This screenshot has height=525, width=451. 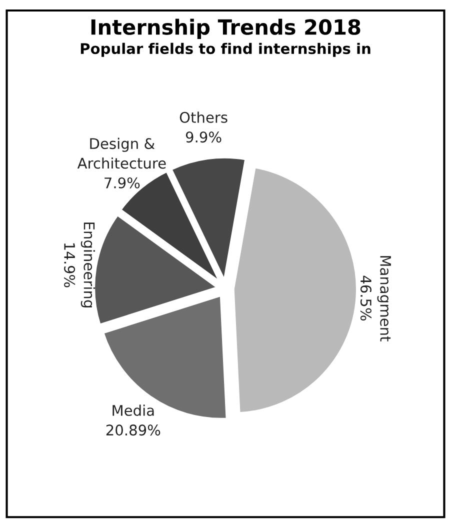 What do you see at coordinates (204, 137) in the screenshot?
I see `data-label: 9.9%` at bounding box center [204, 137].